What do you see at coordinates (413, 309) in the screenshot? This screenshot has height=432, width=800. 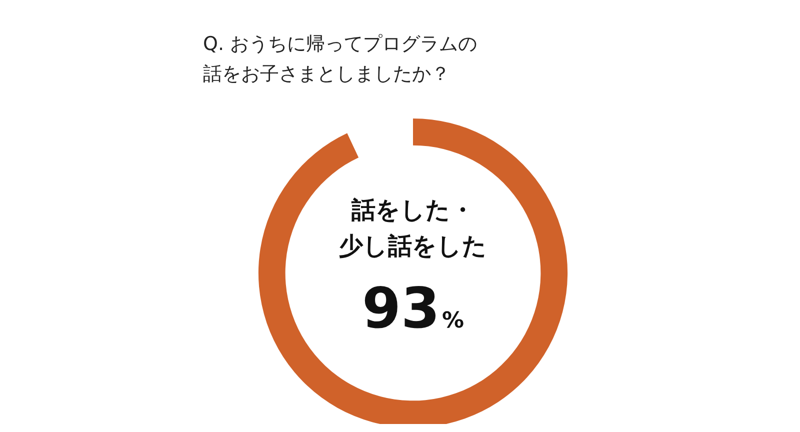 I see `data-label: 93%` at bounding box center [413, 309].